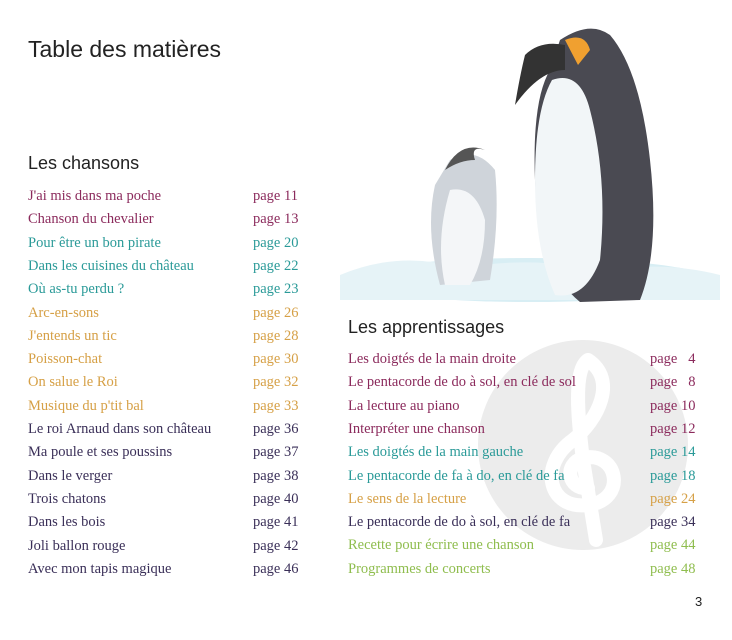 Image resolution: width=732 pixels, height=640 pixels. Describe the element at coordinates (208, 336) in the screenshot. I see `toc-entry: J'entends un tic page 28` at that location.